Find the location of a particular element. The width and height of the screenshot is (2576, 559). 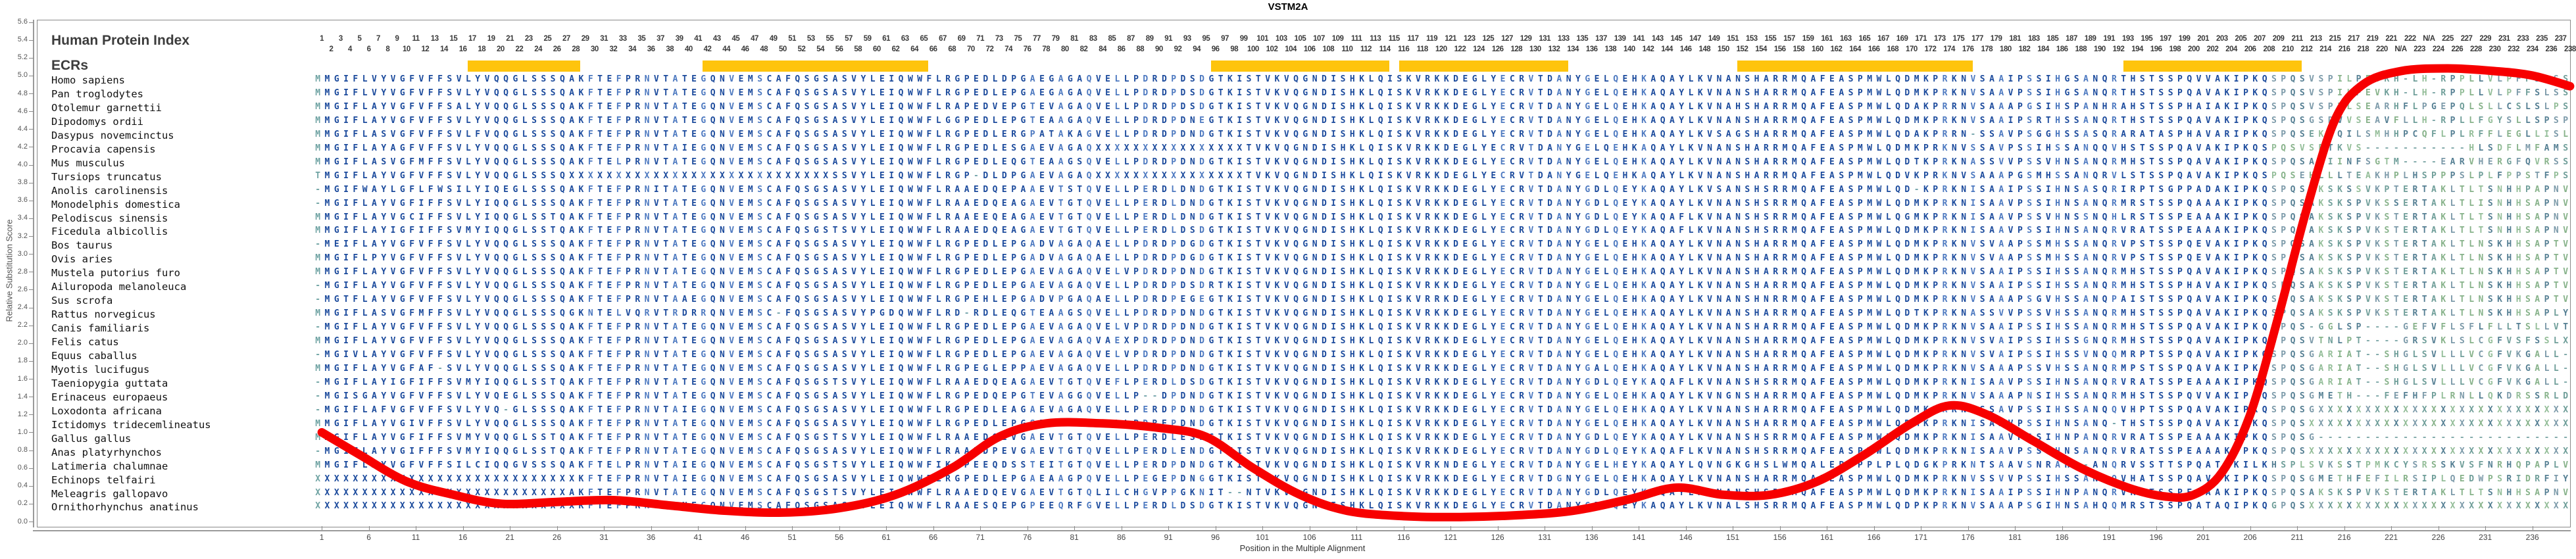

position-number-even: 2 is located at coordinates (331, 49).